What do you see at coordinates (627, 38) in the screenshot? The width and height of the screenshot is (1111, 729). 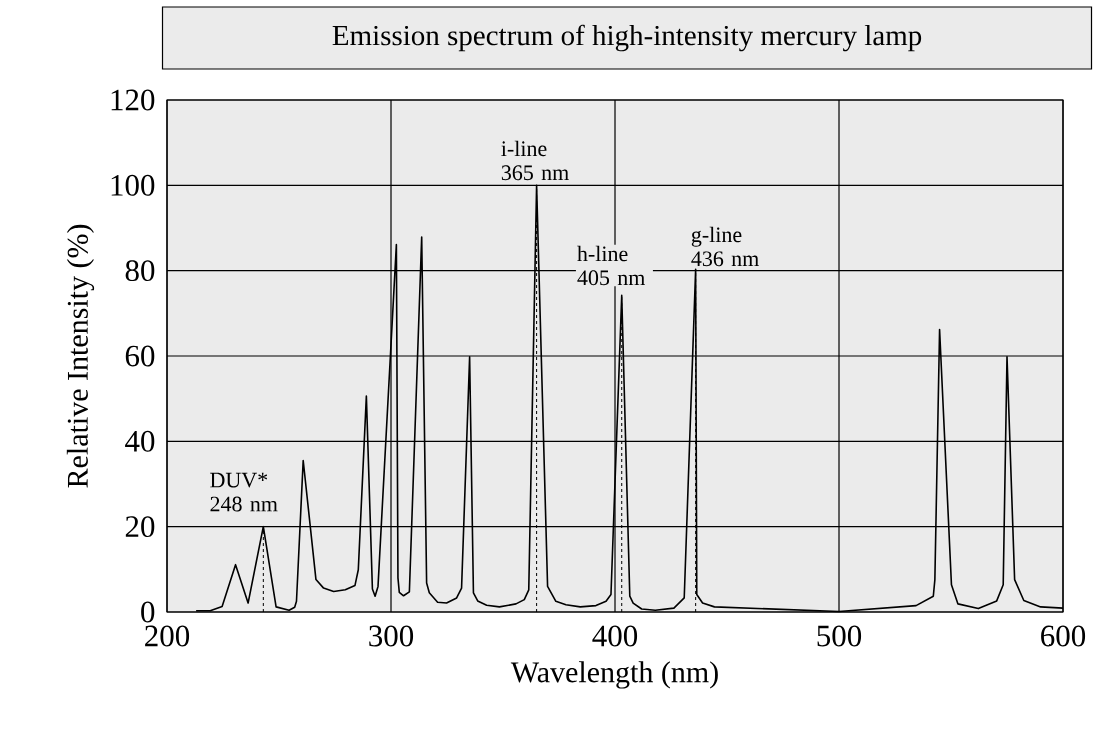 I see `chart-title: Emission spectrum of high-intensity mercury lamp` at bounding box center [627, 38].